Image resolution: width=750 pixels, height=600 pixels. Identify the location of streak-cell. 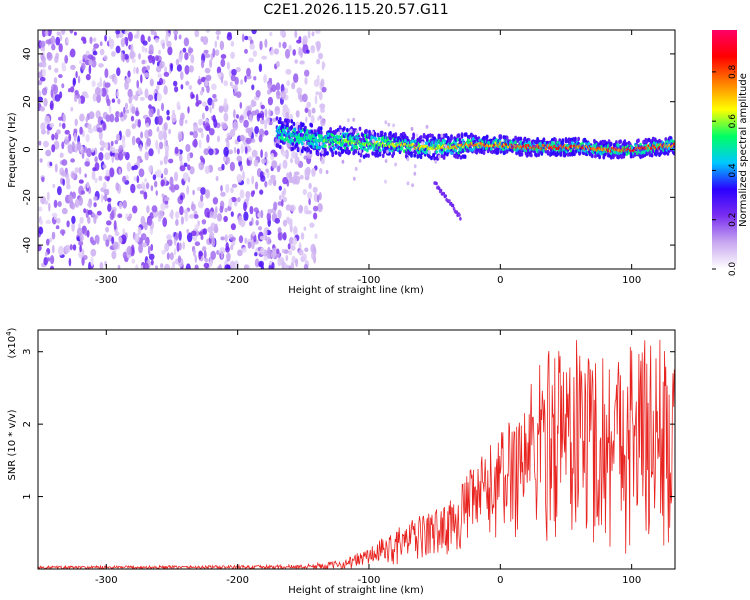
(449, 201).